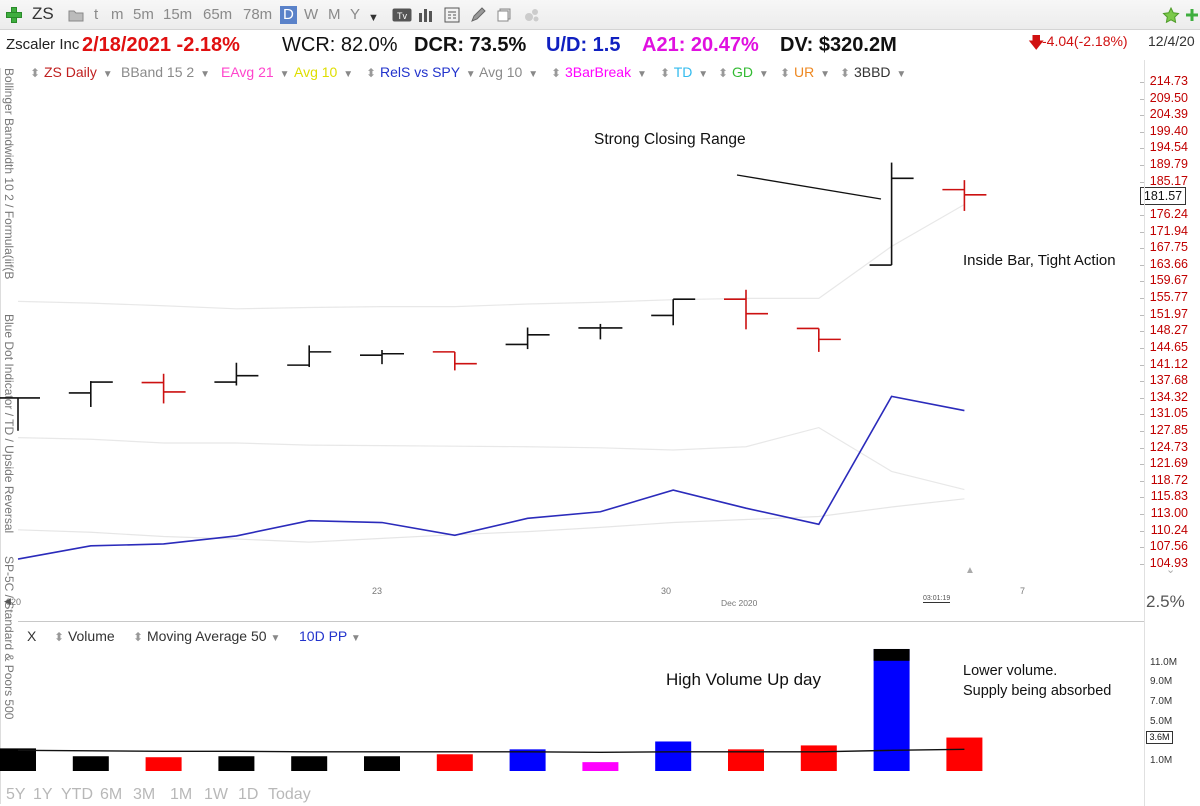 Image resolution: width=1200 pixels, height=806 pixels. What do you see at coordinates (32, 636) in the screenshot?
I see `close-pane-button: X` at bounding box center [32, 636].